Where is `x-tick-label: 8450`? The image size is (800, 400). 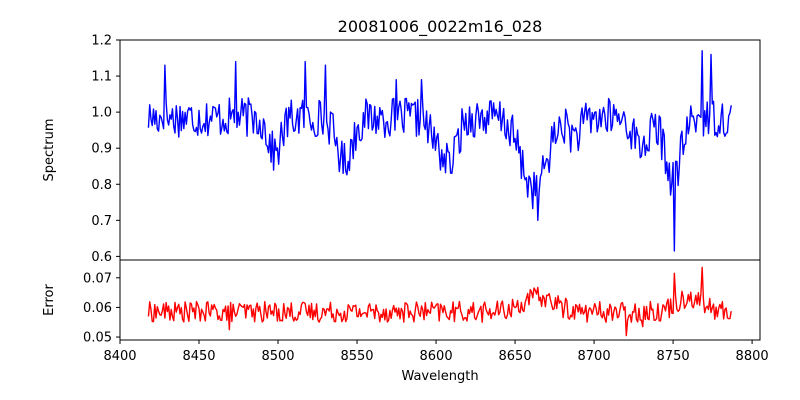
x-tick-label: 8450 is located at coordinates (198, 356).